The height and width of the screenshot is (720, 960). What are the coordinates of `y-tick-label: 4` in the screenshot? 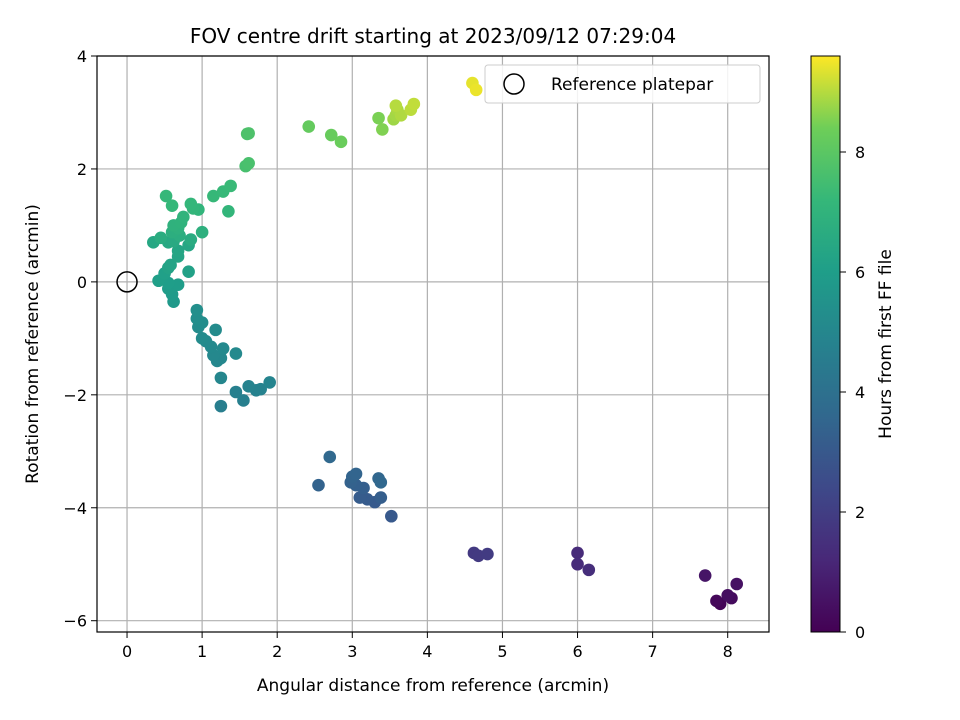 It's located at (82, 56).